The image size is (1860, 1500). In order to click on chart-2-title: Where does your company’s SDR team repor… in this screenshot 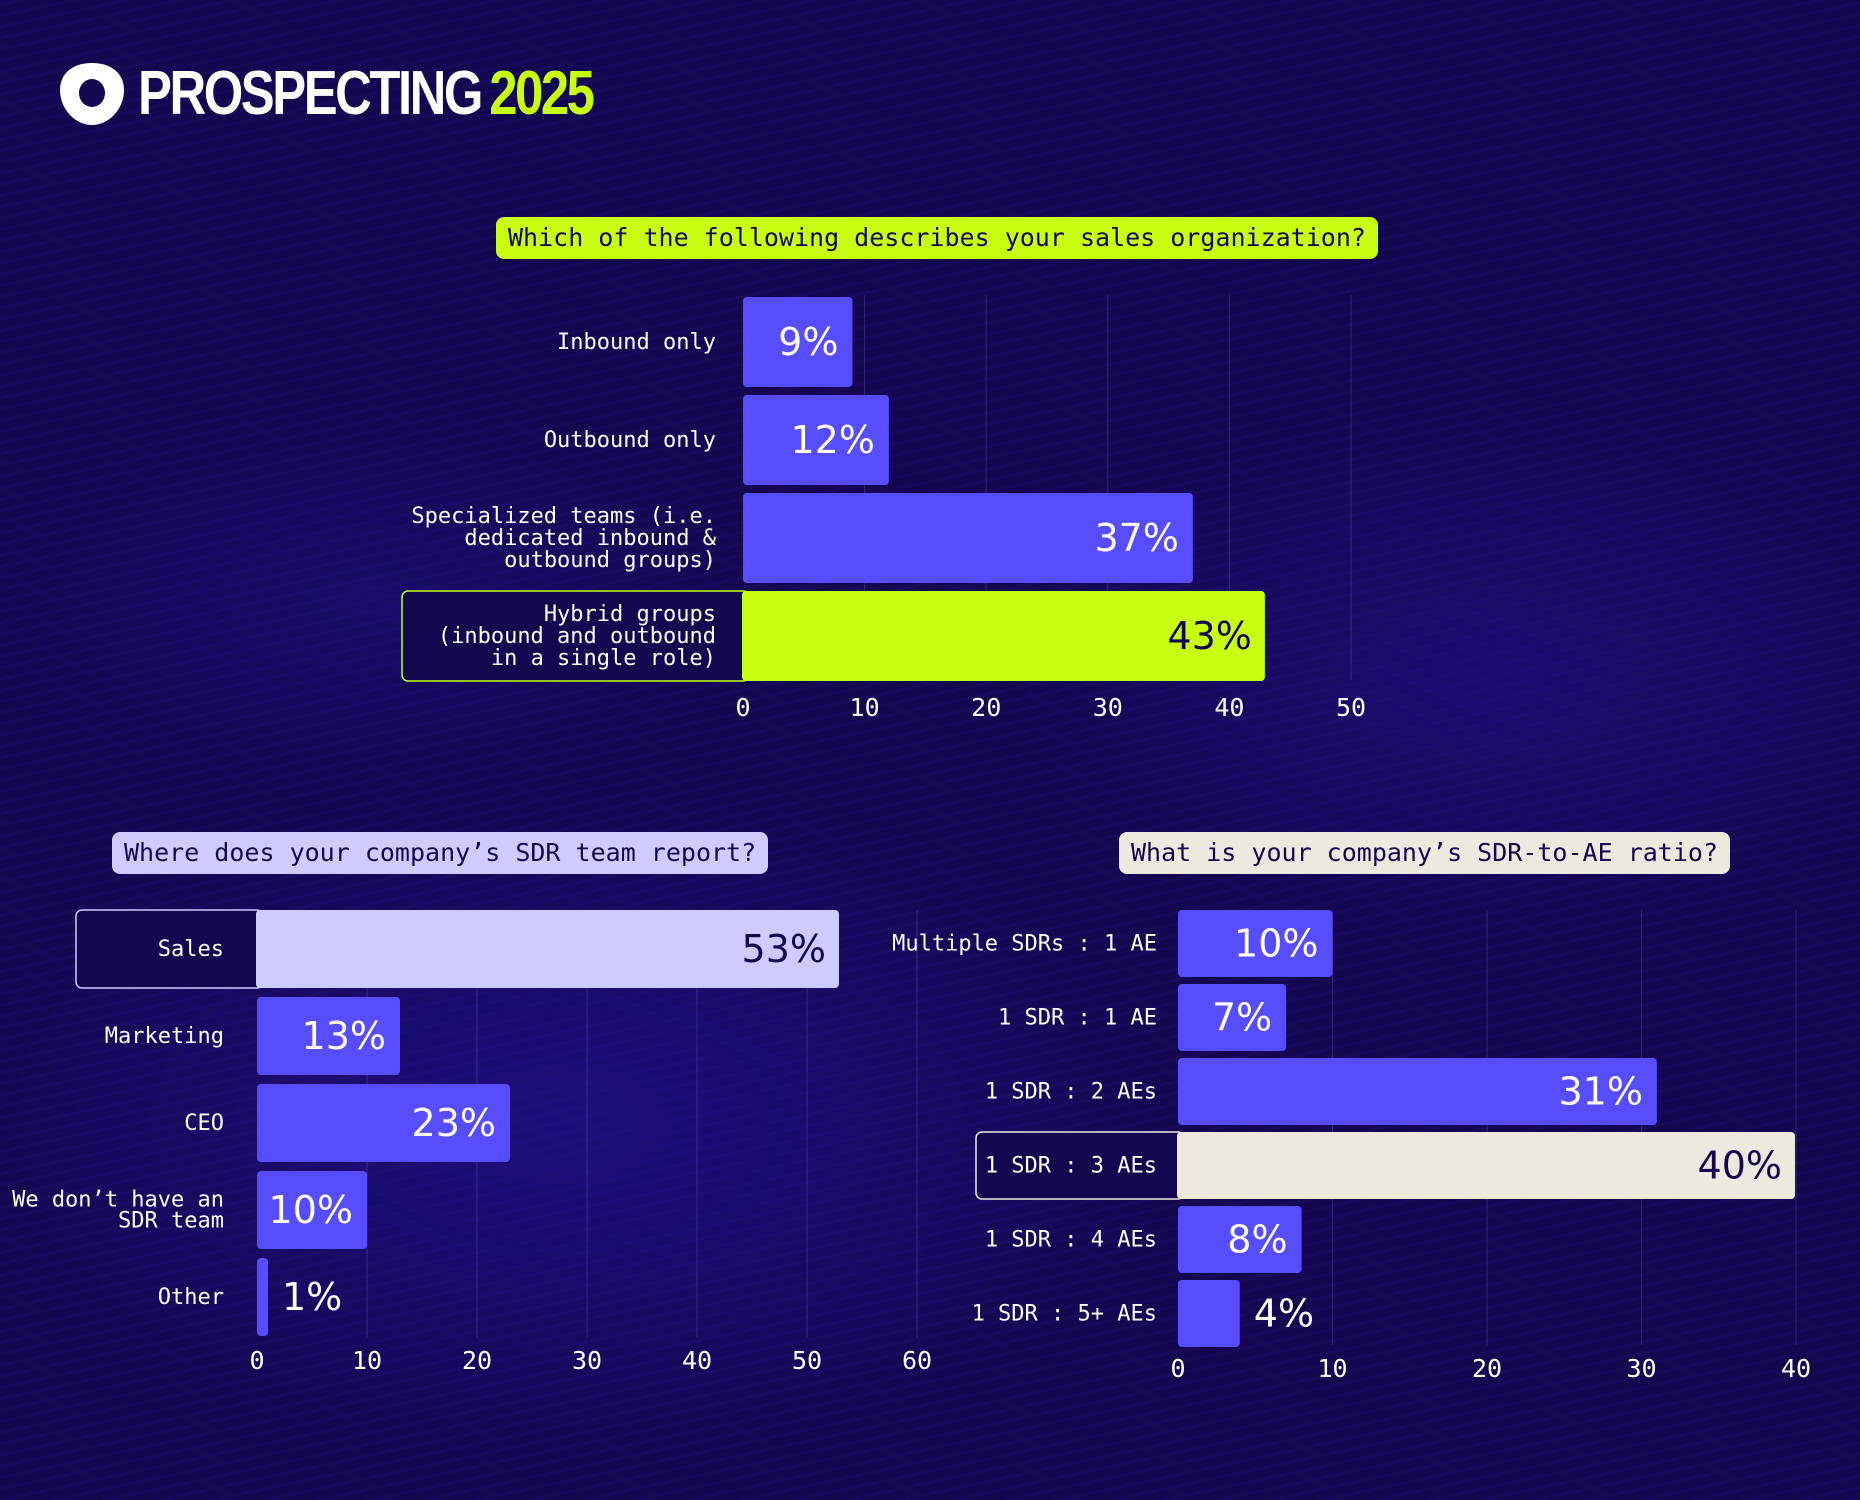, I will do `click(440, 853)`.